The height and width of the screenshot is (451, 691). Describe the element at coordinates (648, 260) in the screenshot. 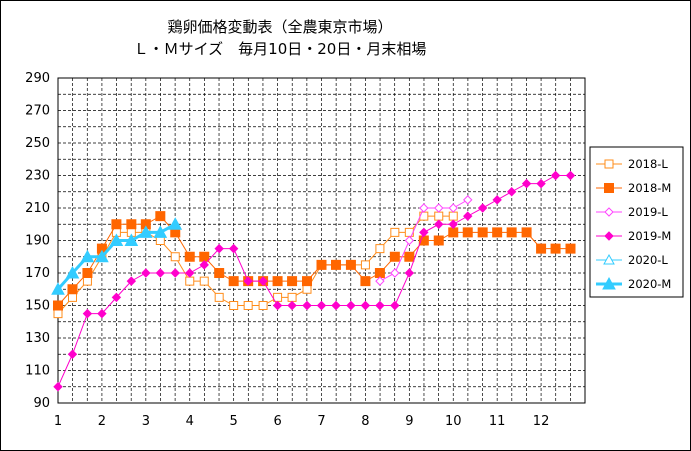

I see `legend-label: 2020-L` at that location.